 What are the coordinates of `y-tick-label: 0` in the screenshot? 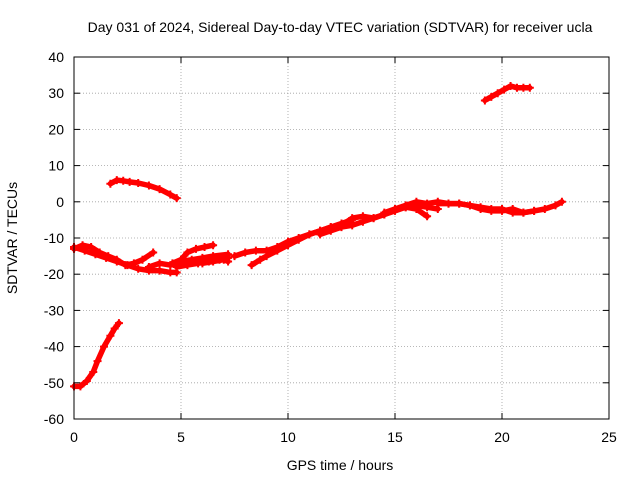 It's located at (60, 202).